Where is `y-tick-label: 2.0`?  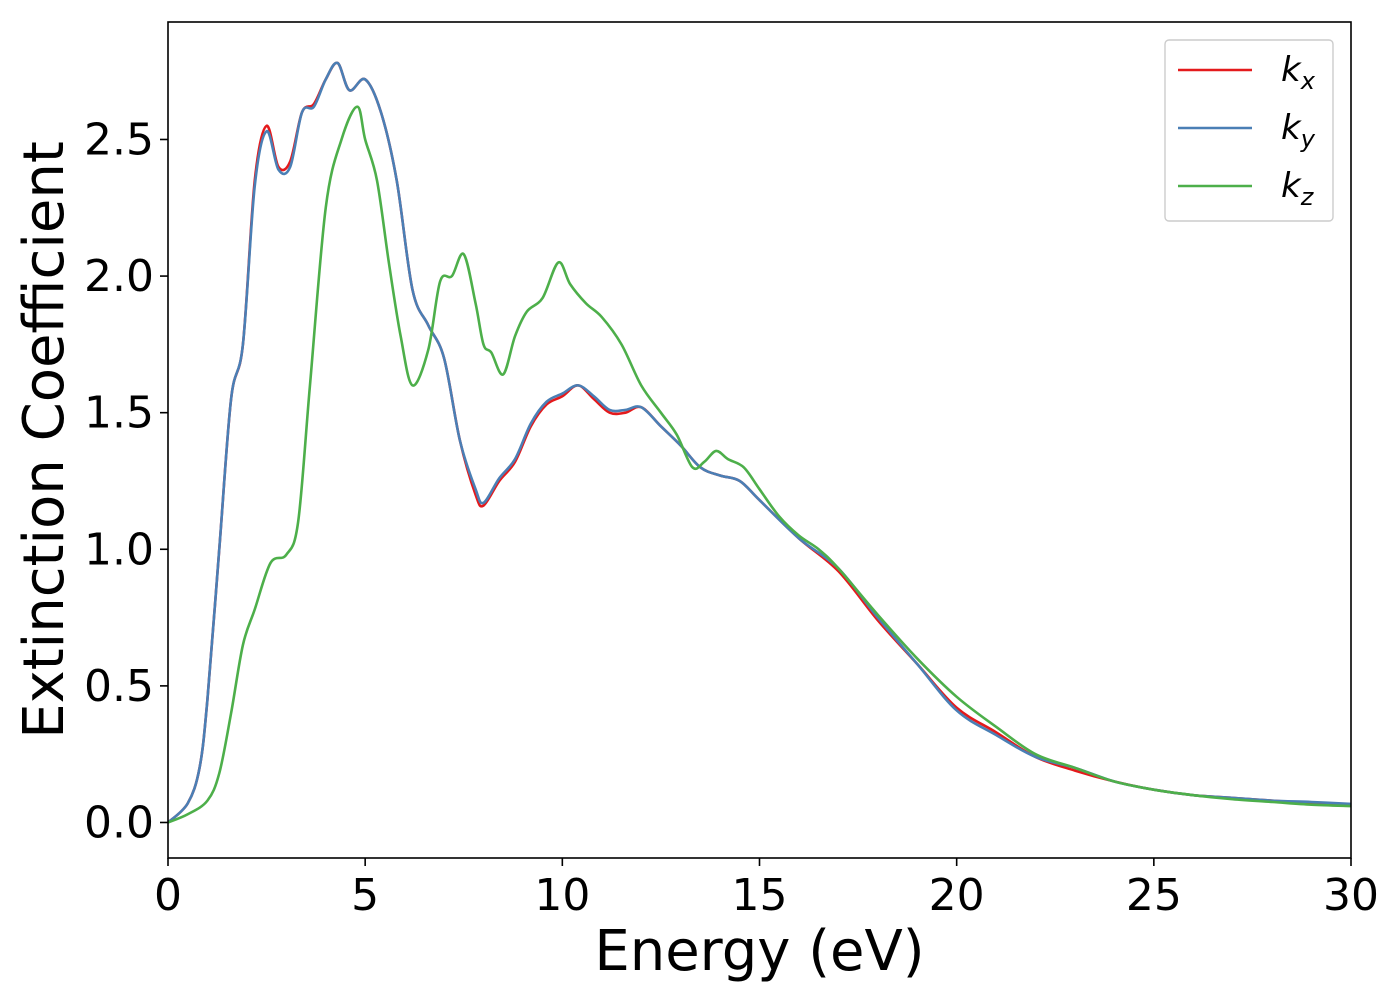
y-tick-label: 2.0 is located at coordinates (119, 276).